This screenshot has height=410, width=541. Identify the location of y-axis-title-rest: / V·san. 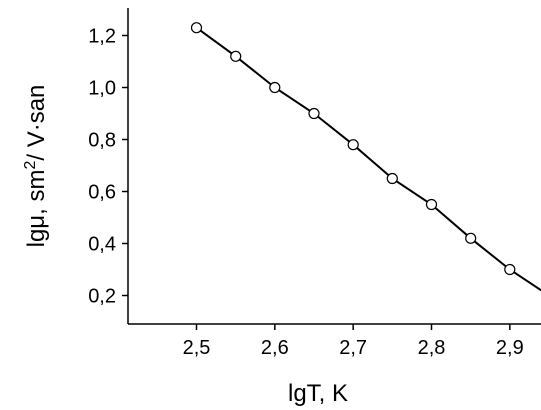
(36, 123).